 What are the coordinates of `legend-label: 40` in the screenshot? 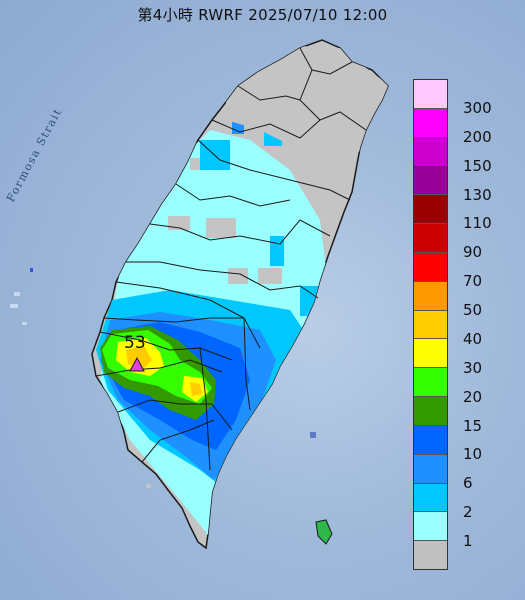 It's located at (473, 338).